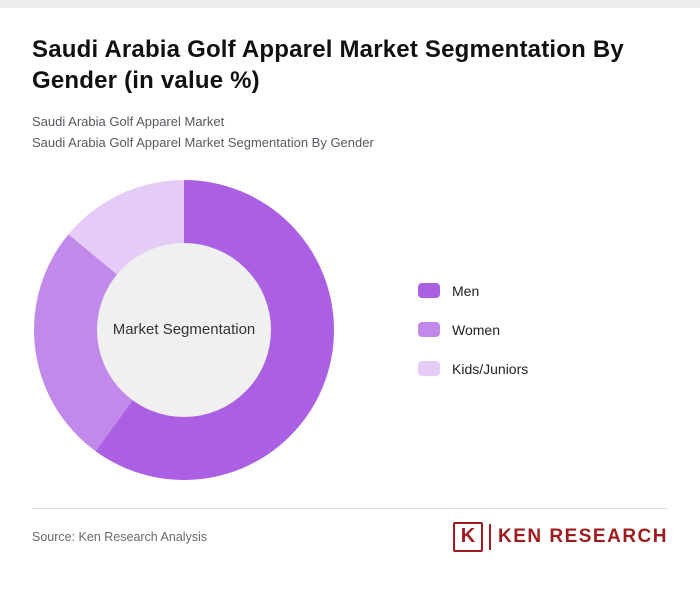  Describe the element at coordinates (429, 369) in the screenshot. I see `legend-swatch-kids` at that location.